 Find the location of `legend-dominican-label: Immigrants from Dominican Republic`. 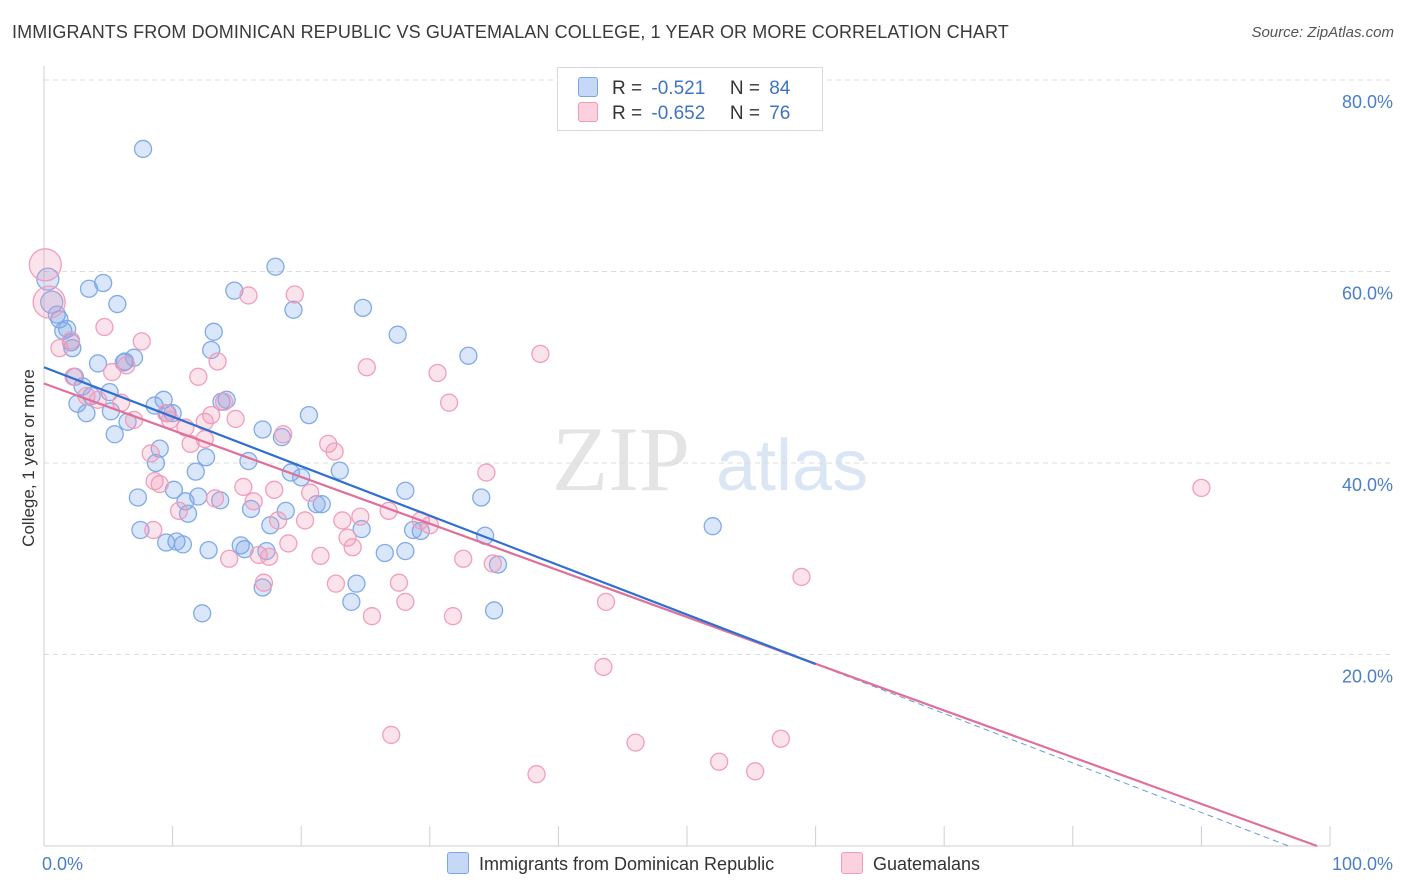

legend-dominican-label: Immigrants from Dominican Republic is located at coordinates (627, 864).